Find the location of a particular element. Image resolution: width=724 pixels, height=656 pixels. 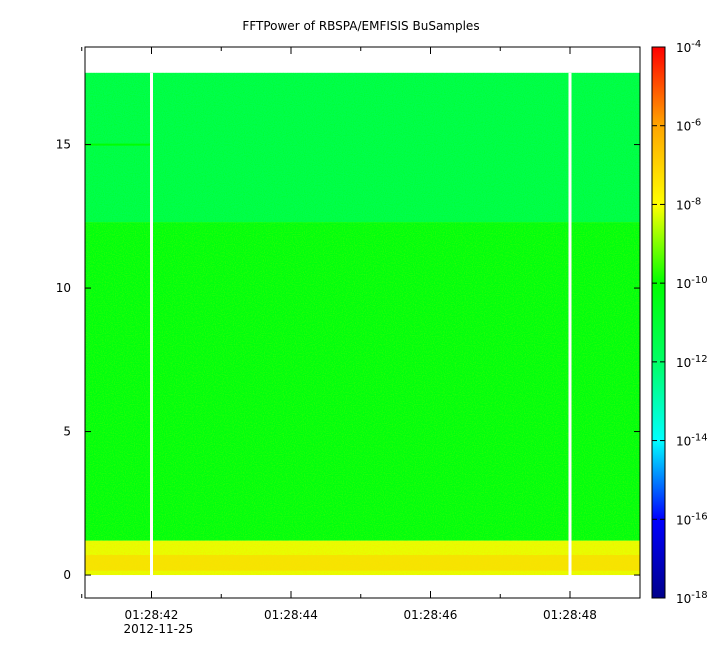

colorbar-tick-label: 10⁻¹² is located at coordinates (692, 362).